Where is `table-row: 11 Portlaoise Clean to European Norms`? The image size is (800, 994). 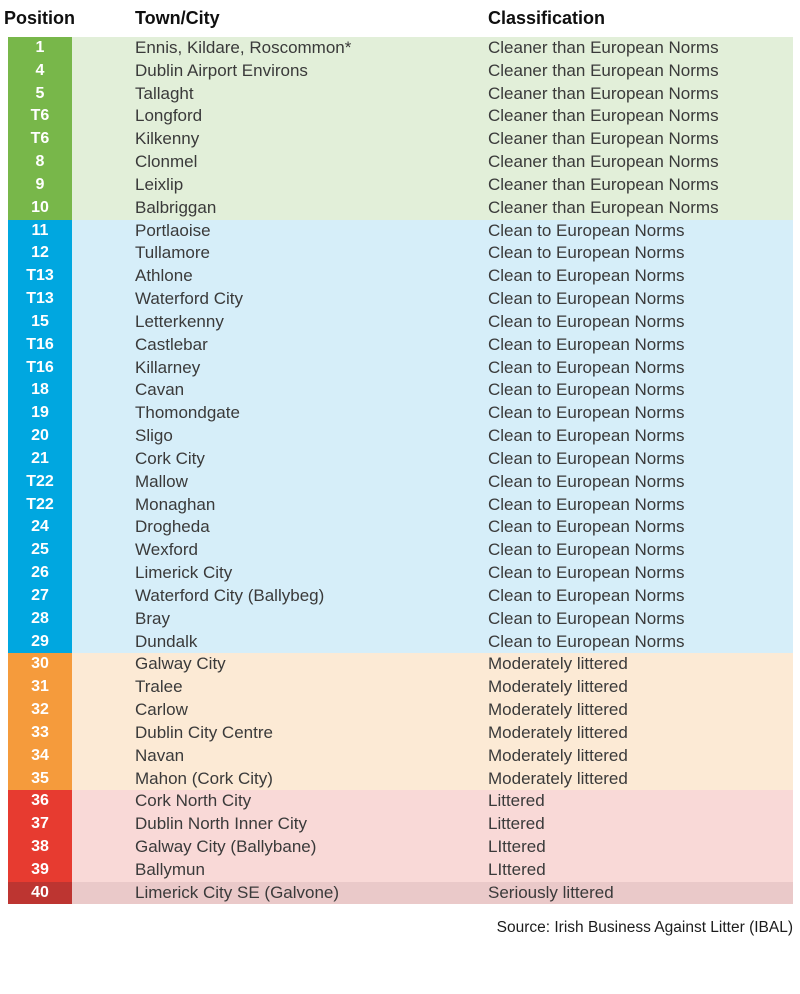 table-row: 11 Portlaoise Clean to European Norms is located at coordinates (400, 231).